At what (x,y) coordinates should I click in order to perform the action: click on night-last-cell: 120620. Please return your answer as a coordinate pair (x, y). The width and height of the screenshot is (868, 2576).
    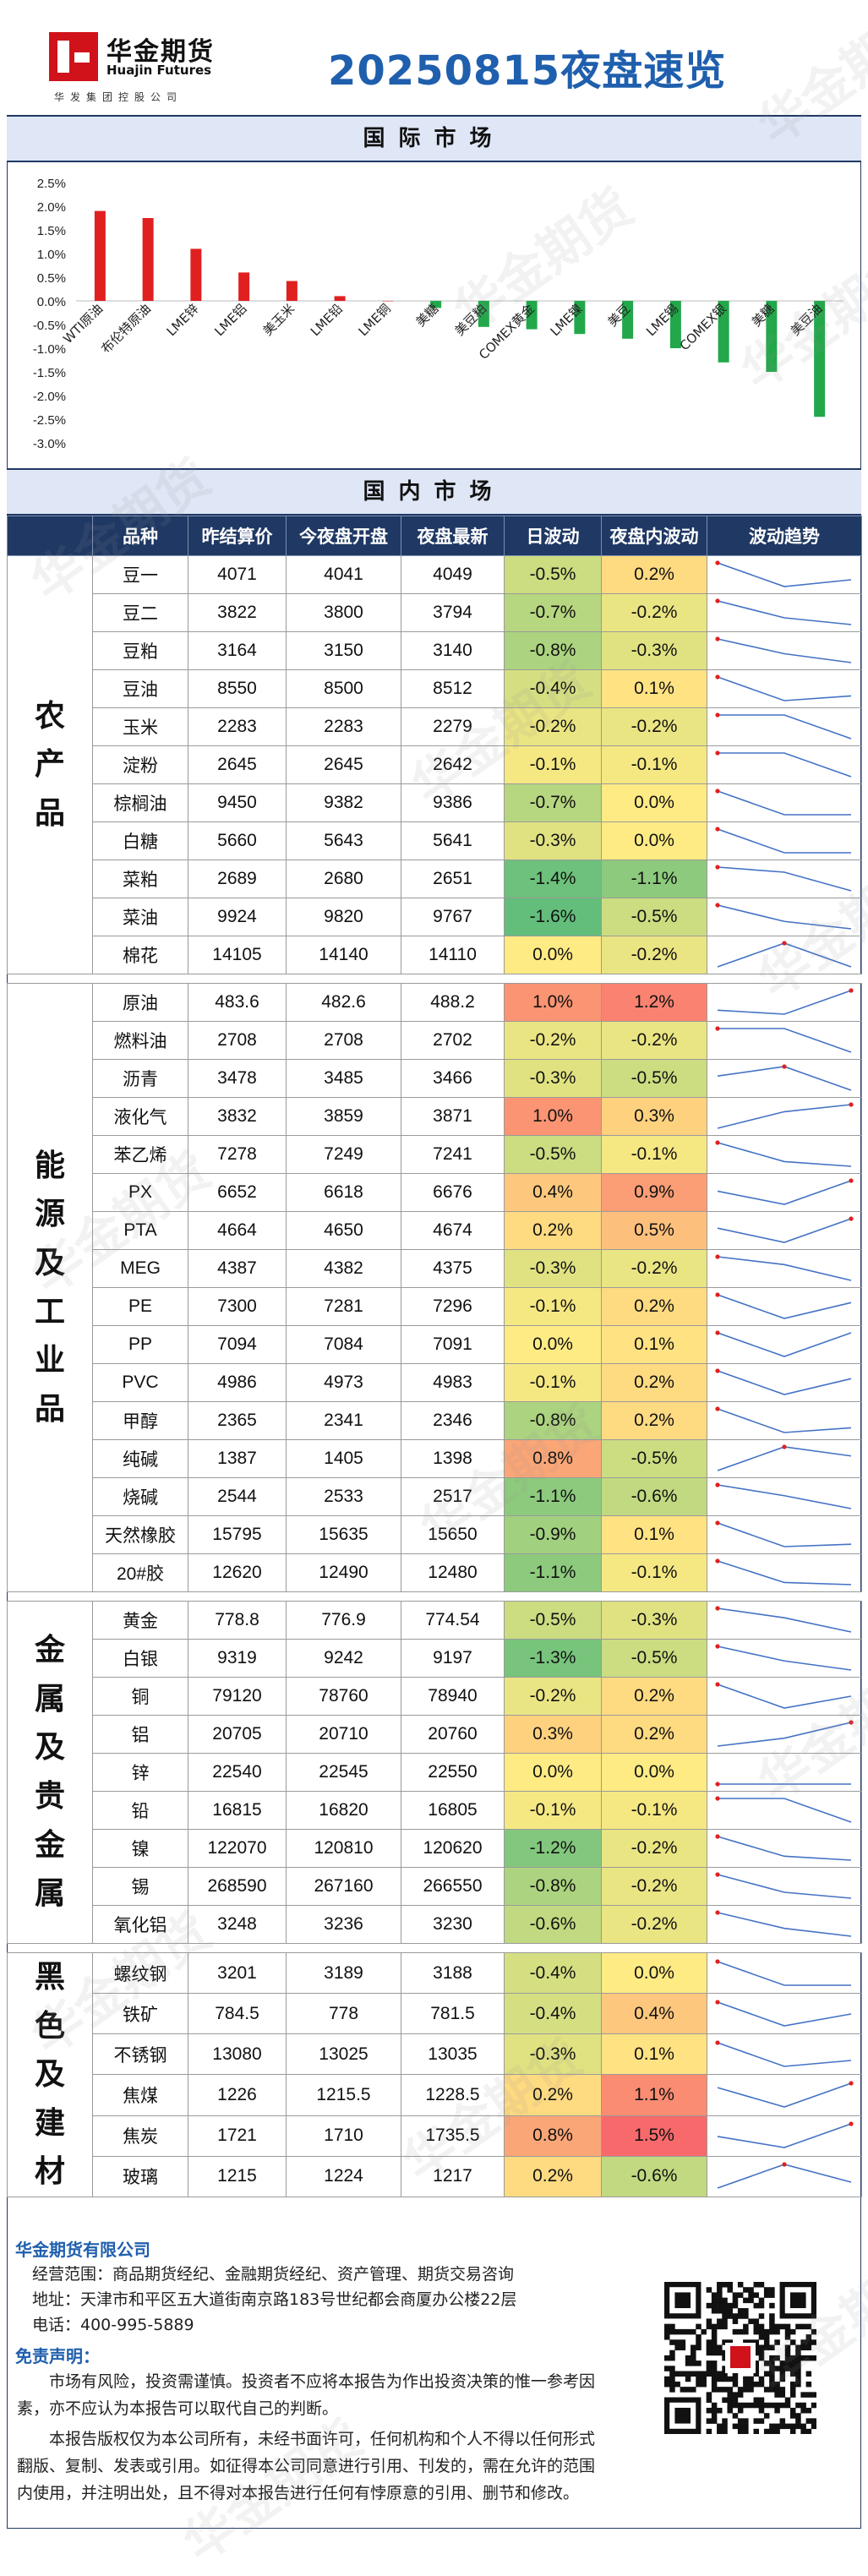
    Looking at the image, I should click on (453, 1848).